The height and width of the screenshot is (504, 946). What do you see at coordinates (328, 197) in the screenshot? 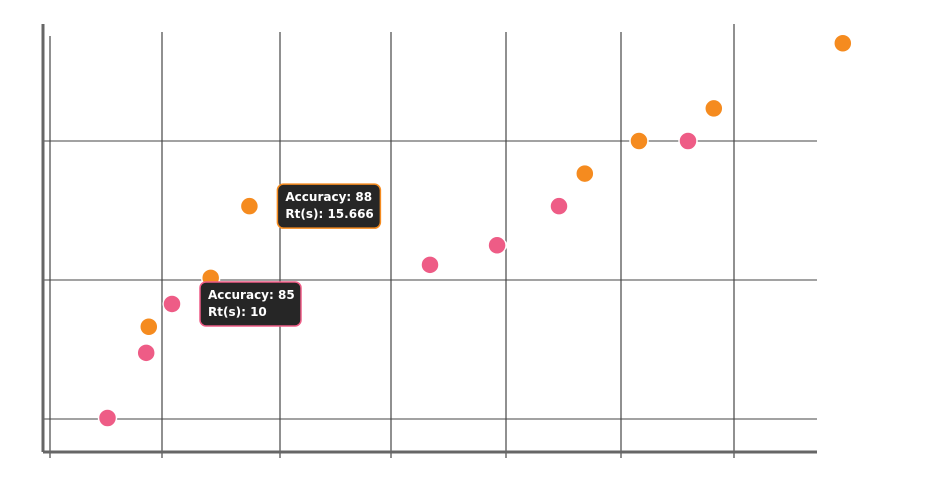
I see `tooltip-accuracy-label: Accuracy: 88` at bounding box center [328, 197].